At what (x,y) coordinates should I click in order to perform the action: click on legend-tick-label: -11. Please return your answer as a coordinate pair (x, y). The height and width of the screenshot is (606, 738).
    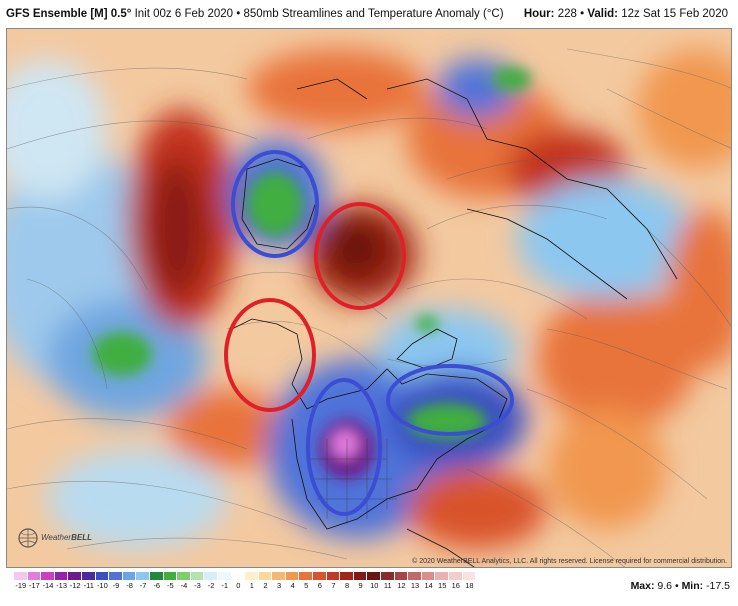
    Looking at the image, I should click on (88, 585).